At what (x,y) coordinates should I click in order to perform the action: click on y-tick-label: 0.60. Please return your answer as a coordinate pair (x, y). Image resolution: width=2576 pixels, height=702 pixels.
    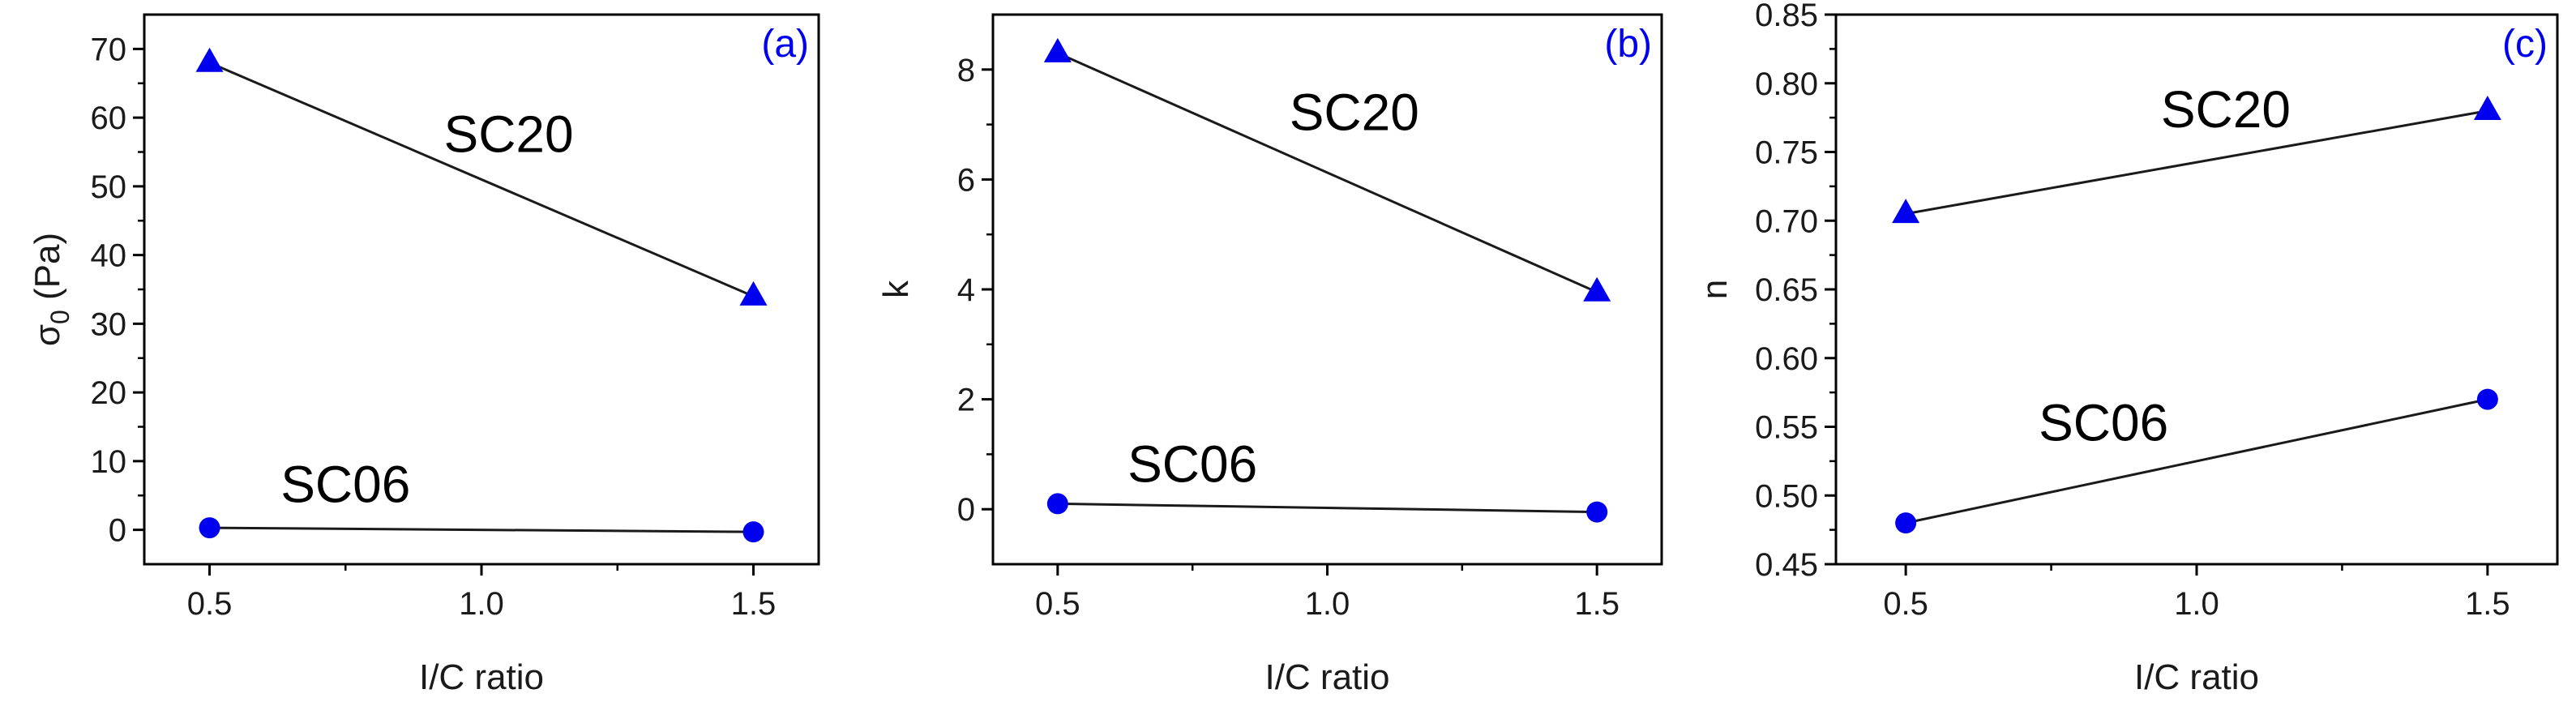
    Looking at the image, I should click on (1786, 359).